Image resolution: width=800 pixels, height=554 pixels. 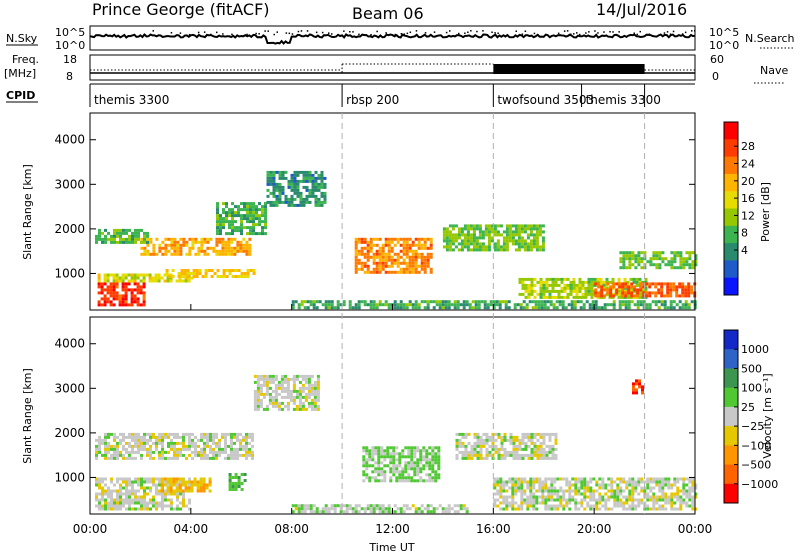 I want to click on nave-tick-bottom: 0, so click(x=715, y=76).